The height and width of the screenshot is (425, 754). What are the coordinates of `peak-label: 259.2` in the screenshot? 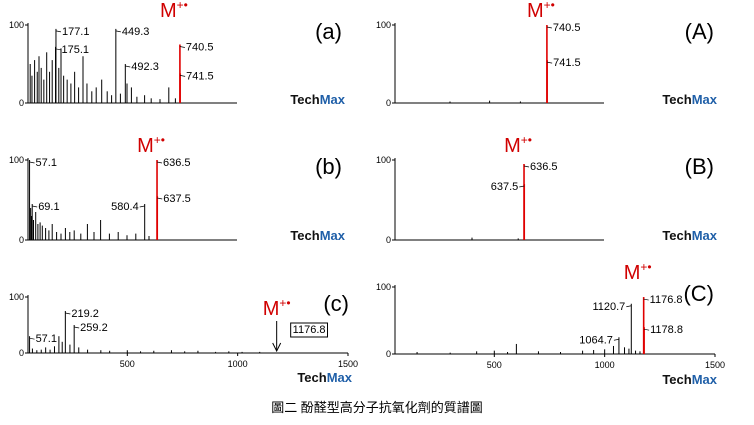 It's located at (94, 328).